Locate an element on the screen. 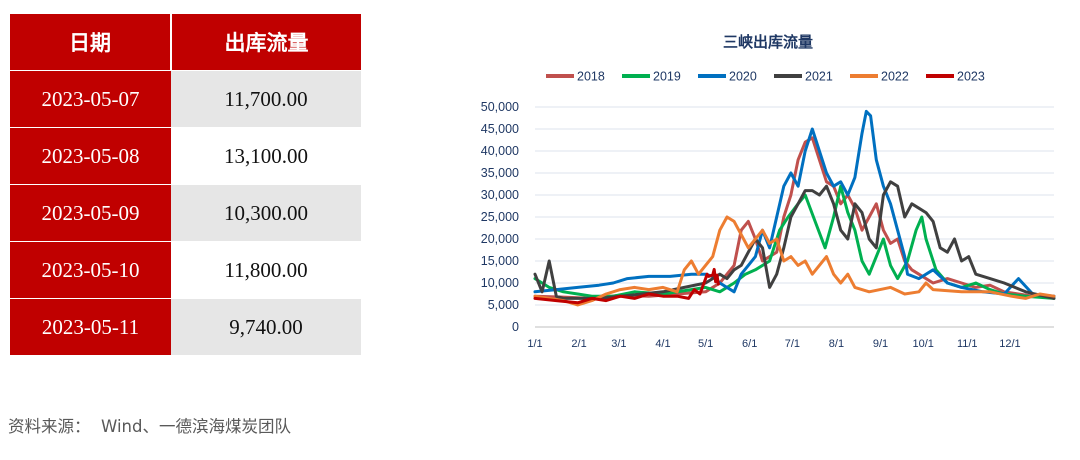 The width and height of the screenshot is (1080, 460). y-tick-label: 30,000 is located at coordinates (500, 195).